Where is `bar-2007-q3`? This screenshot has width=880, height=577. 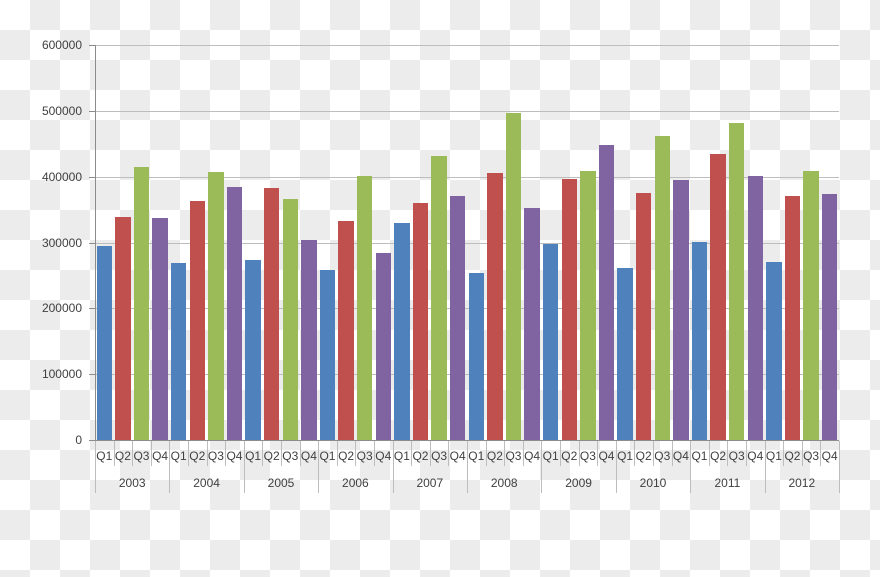 bar-2007-q3 is located at coordinates (439, 297).